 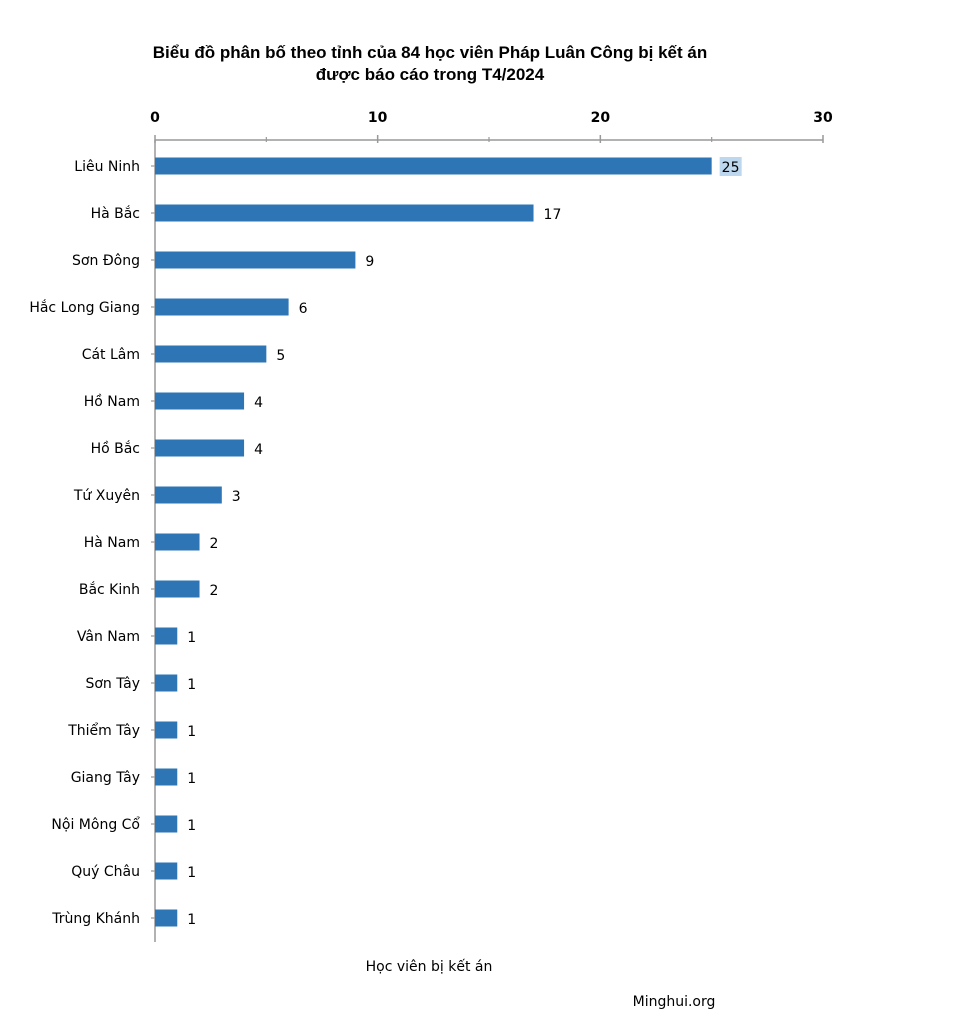 I want to click on category-label: Hồ Nam, so click(x=112, y=401).